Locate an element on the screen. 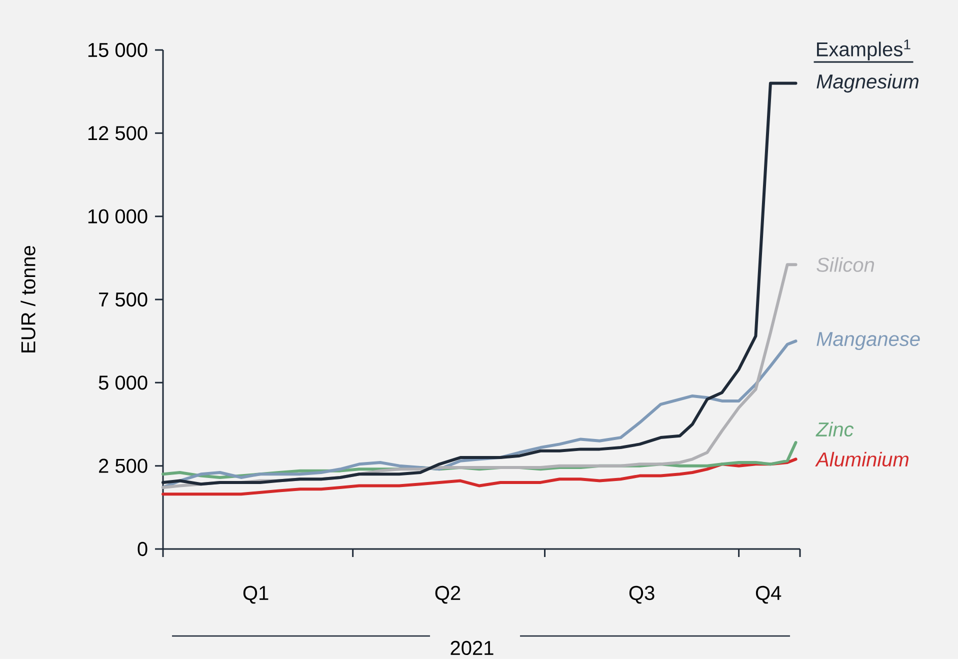 This screenshot has width=958, height=662. y-tick-label: 15 000 is located at coordinates (118, 50).